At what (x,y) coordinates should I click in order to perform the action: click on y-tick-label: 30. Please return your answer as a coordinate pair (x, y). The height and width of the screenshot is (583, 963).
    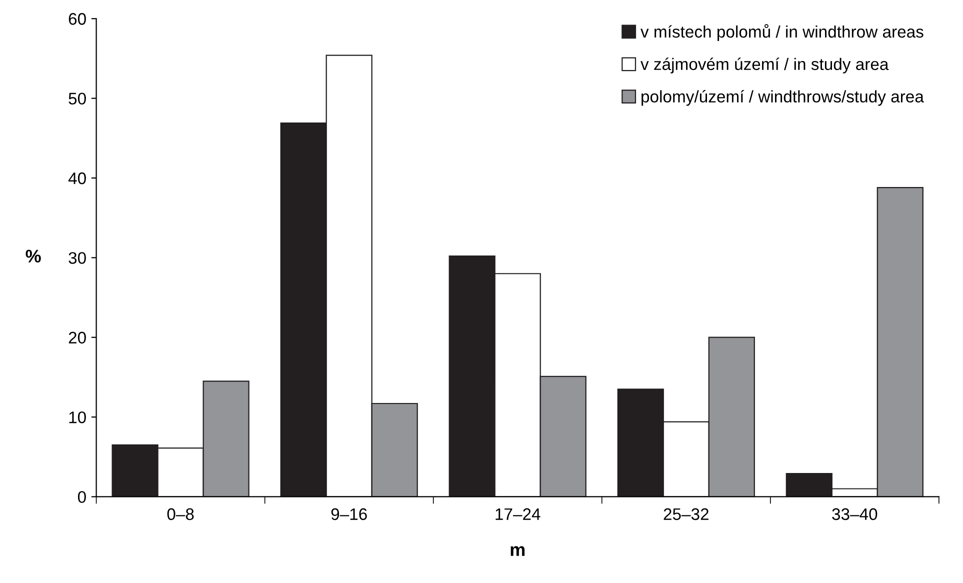
    Looking at the image, I should click on (77, 258).